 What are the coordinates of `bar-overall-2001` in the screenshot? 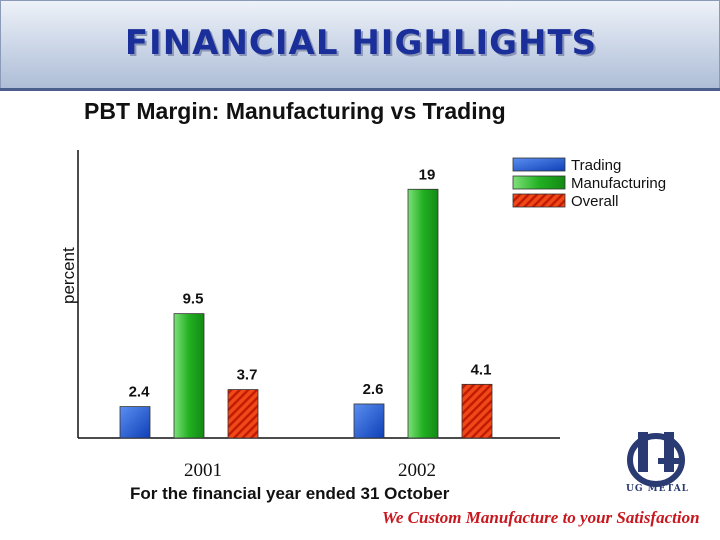 It's located at (243, 414).